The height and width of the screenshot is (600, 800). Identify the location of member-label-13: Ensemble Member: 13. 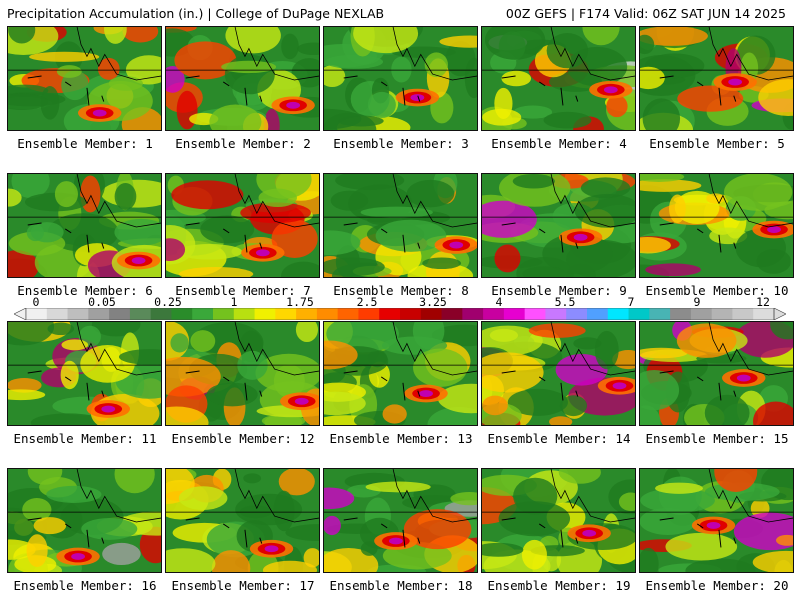
(401, 438).